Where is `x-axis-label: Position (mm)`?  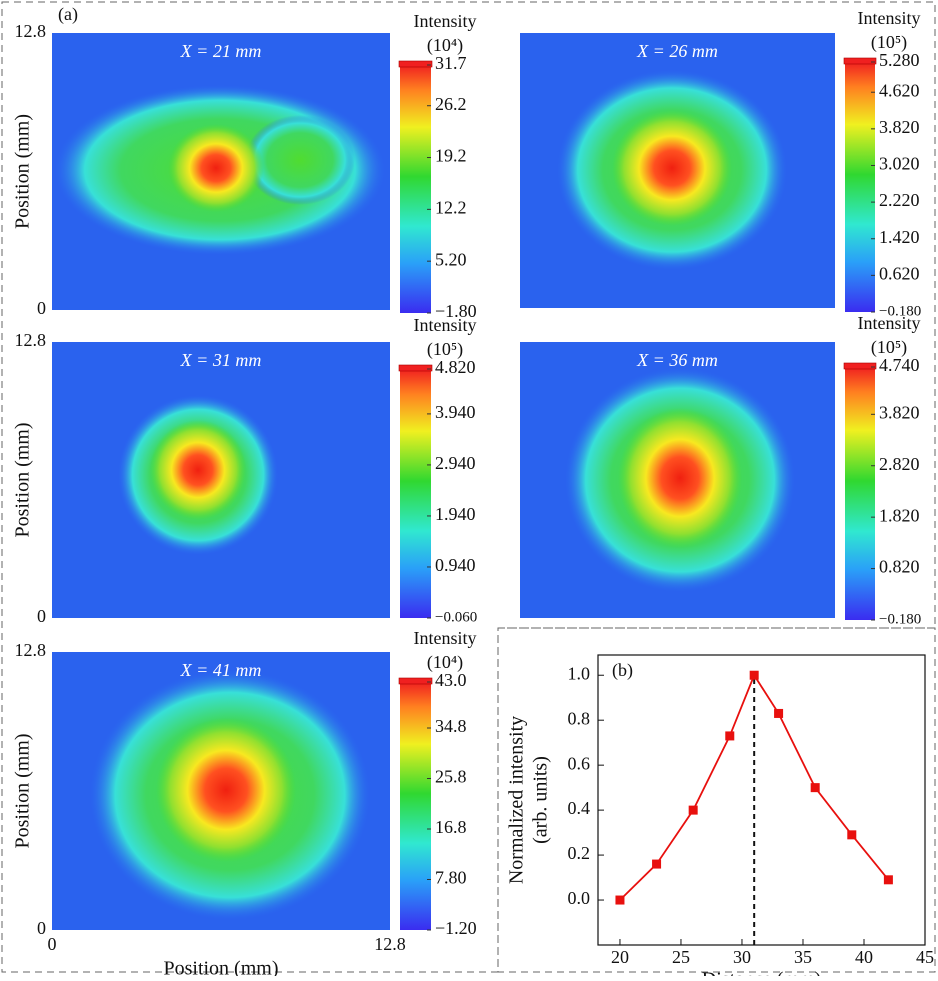
x-axis-label: Position (mm) is located at coordinates (220, 967).